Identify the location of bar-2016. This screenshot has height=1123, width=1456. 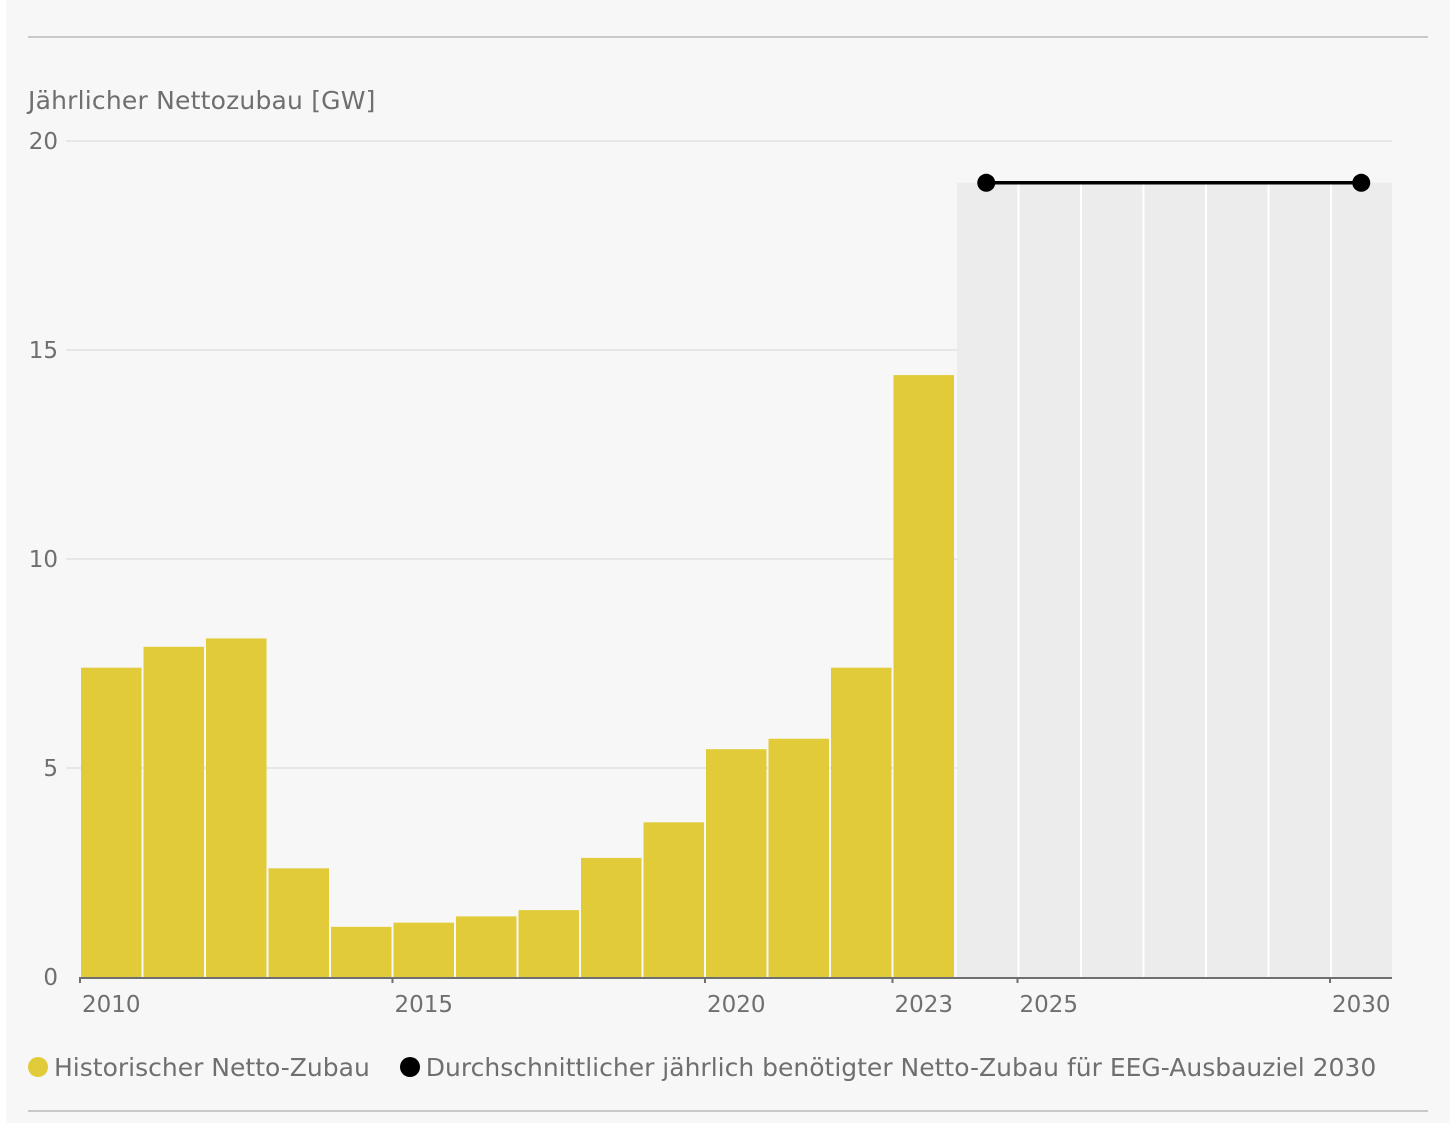
(486, 946).